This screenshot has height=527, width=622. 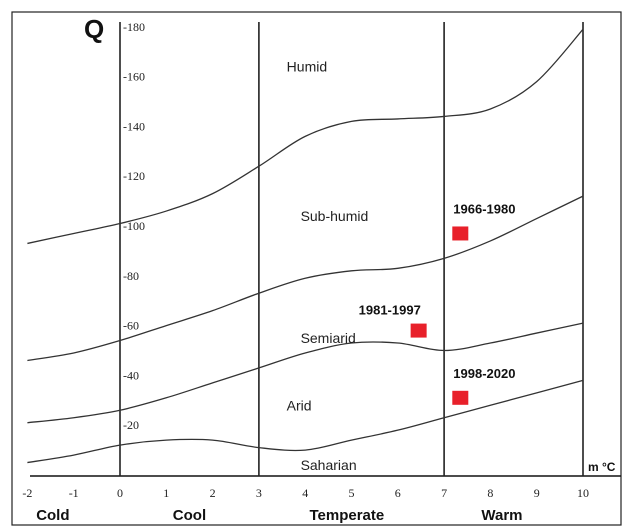 What do you see at coordinates (94, 29) in the screenshot?
I see `y-axis-label: Q` at bounding box center [94, 29].